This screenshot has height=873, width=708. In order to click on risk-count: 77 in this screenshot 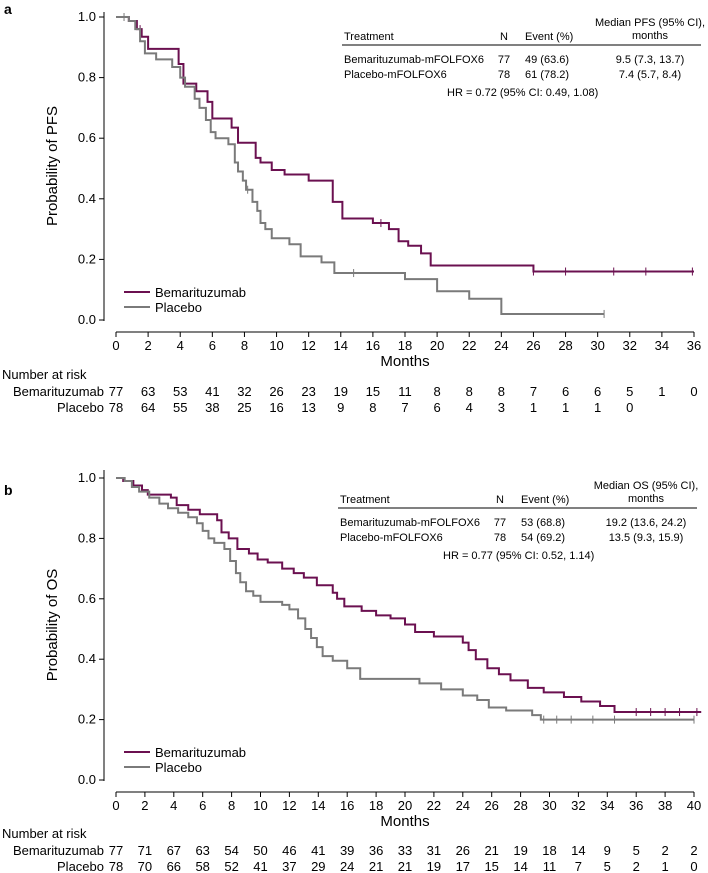, I will do `click(116, 850)`.